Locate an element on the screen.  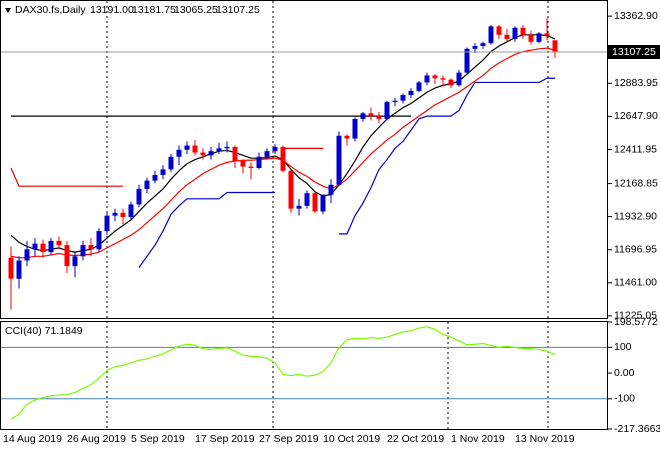
y-tick-label: 11696.95 is located at coordinates (635, 250).